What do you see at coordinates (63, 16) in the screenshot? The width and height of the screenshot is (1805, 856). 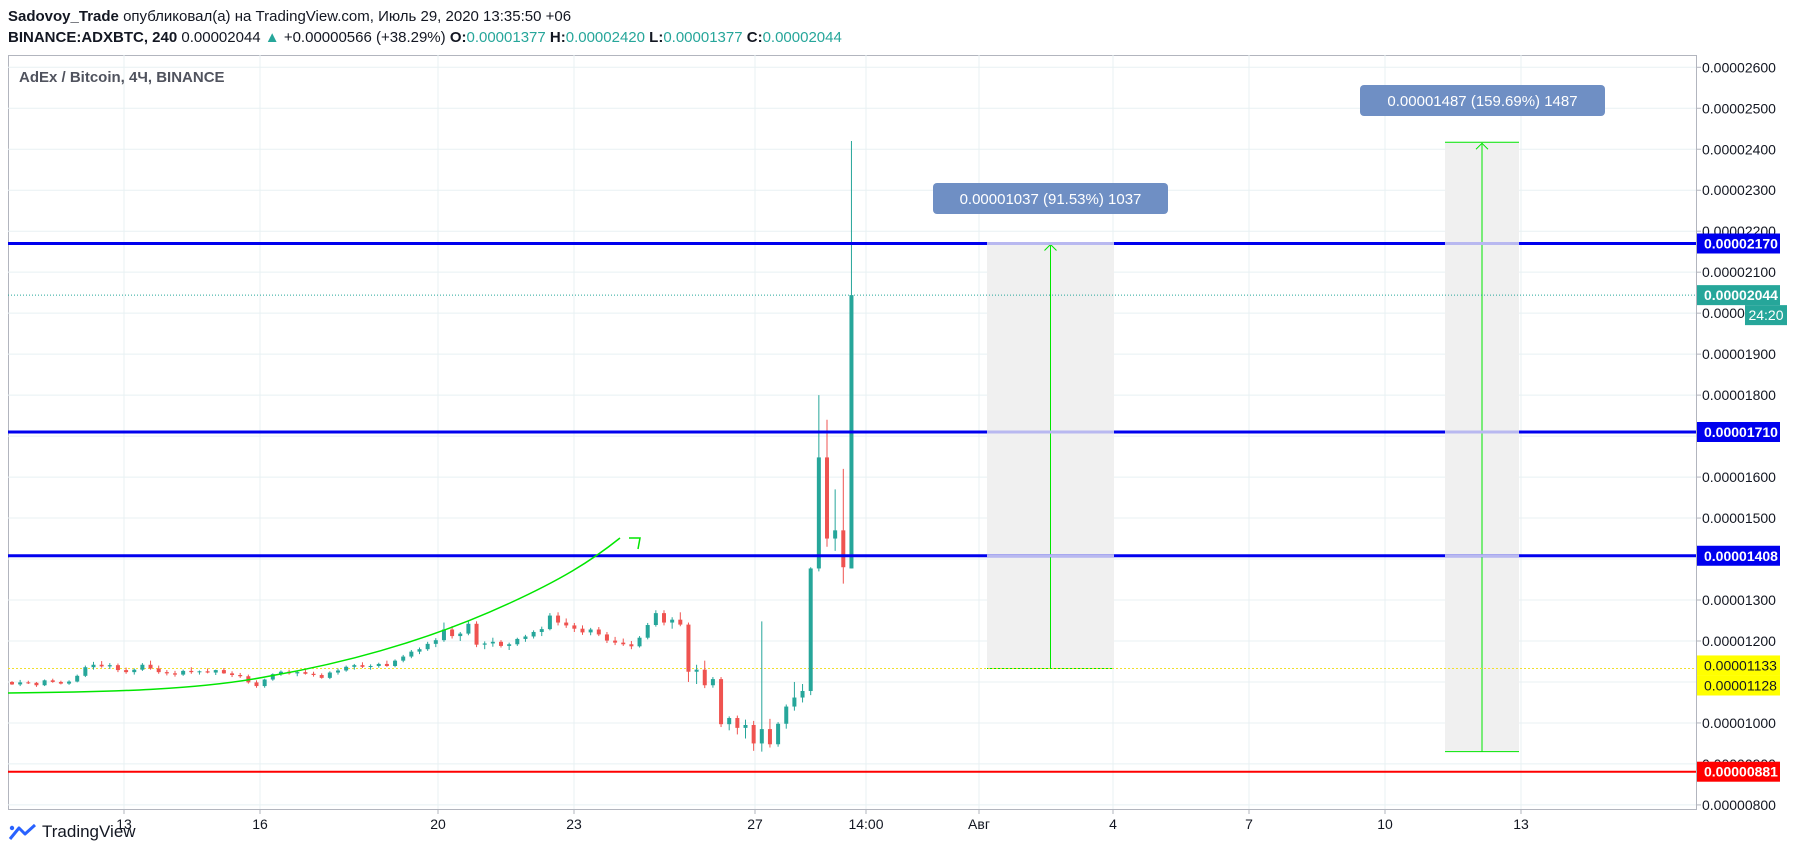 I see `author-name: Sadovoy_Trade` at bounding box center [63, 16].